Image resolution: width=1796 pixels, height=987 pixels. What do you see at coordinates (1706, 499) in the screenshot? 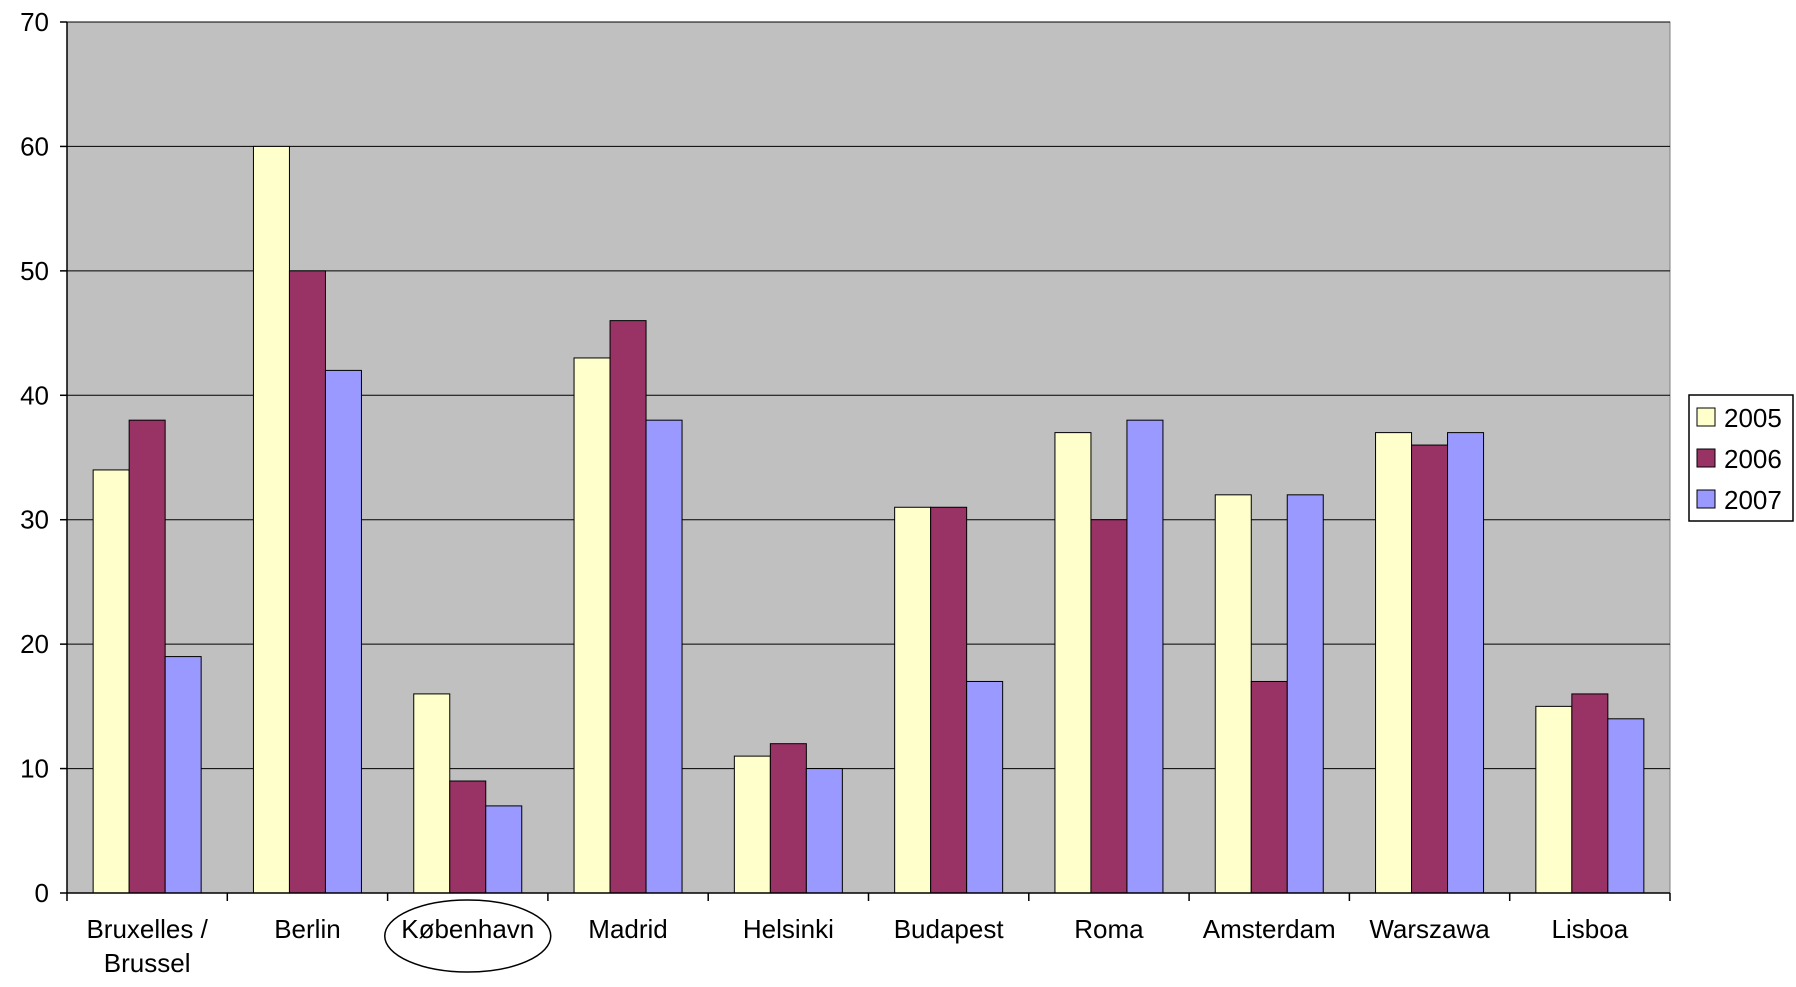
I see `legend-swatch-2007` at bounding box center [1706, 499].